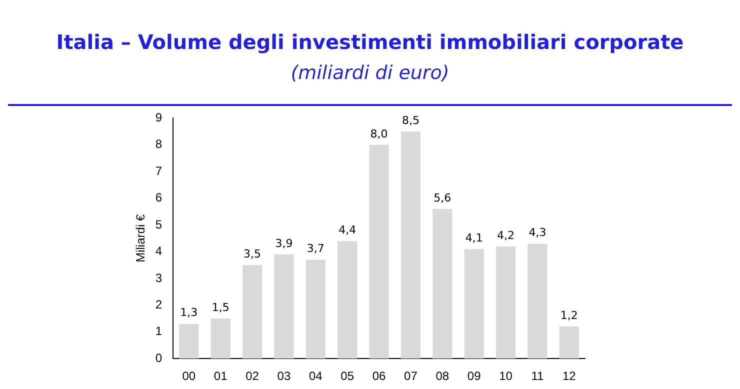 This screenshot has width=740, height=389. What do you see at coordinates (569, 315) in the screenshot?
I see `data-label: 1,2` at bounding box center [569, 315].